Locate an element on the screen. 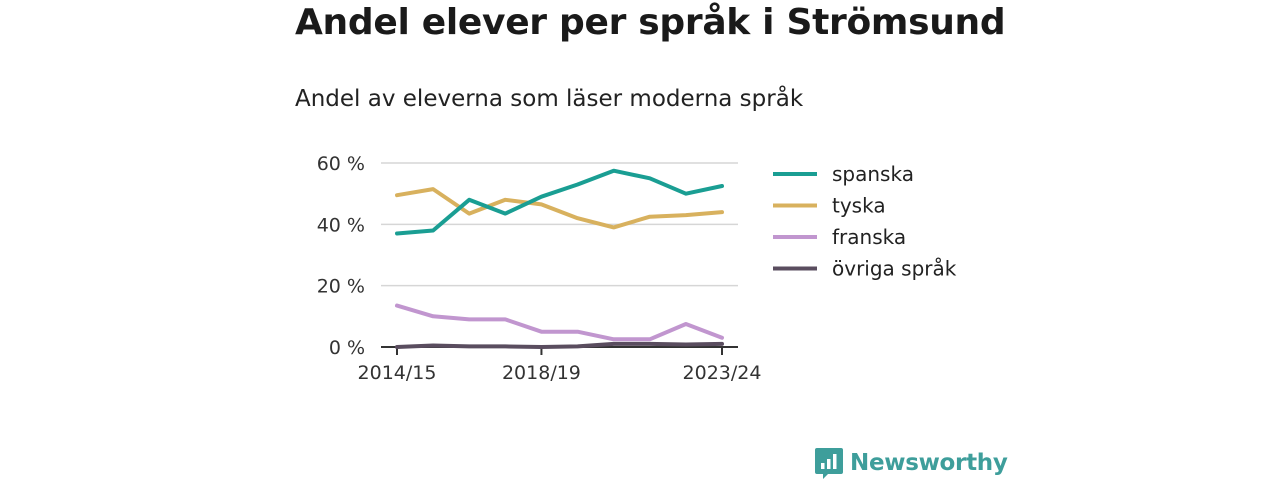 Image resolution: width=1280 pixels, height=480 pixels. legend-label: spanska is located at coordinates (873, 174).